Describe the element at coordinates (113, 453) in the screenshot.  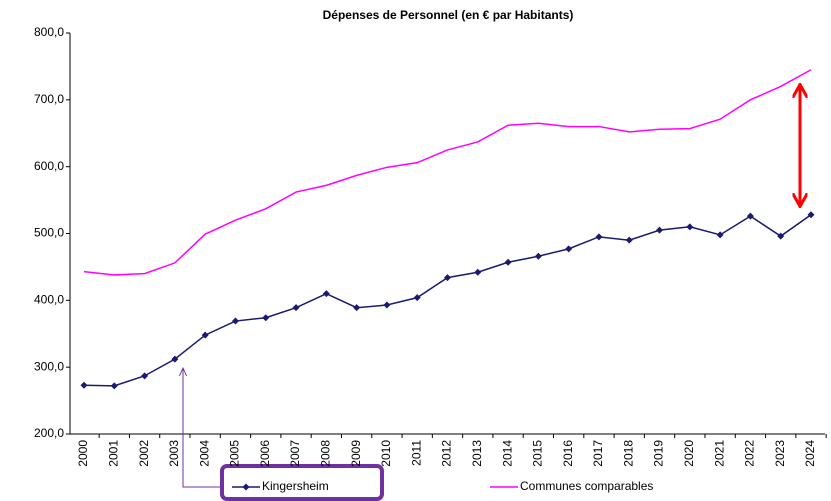
I see `x-tick-label: 2001` at that location.